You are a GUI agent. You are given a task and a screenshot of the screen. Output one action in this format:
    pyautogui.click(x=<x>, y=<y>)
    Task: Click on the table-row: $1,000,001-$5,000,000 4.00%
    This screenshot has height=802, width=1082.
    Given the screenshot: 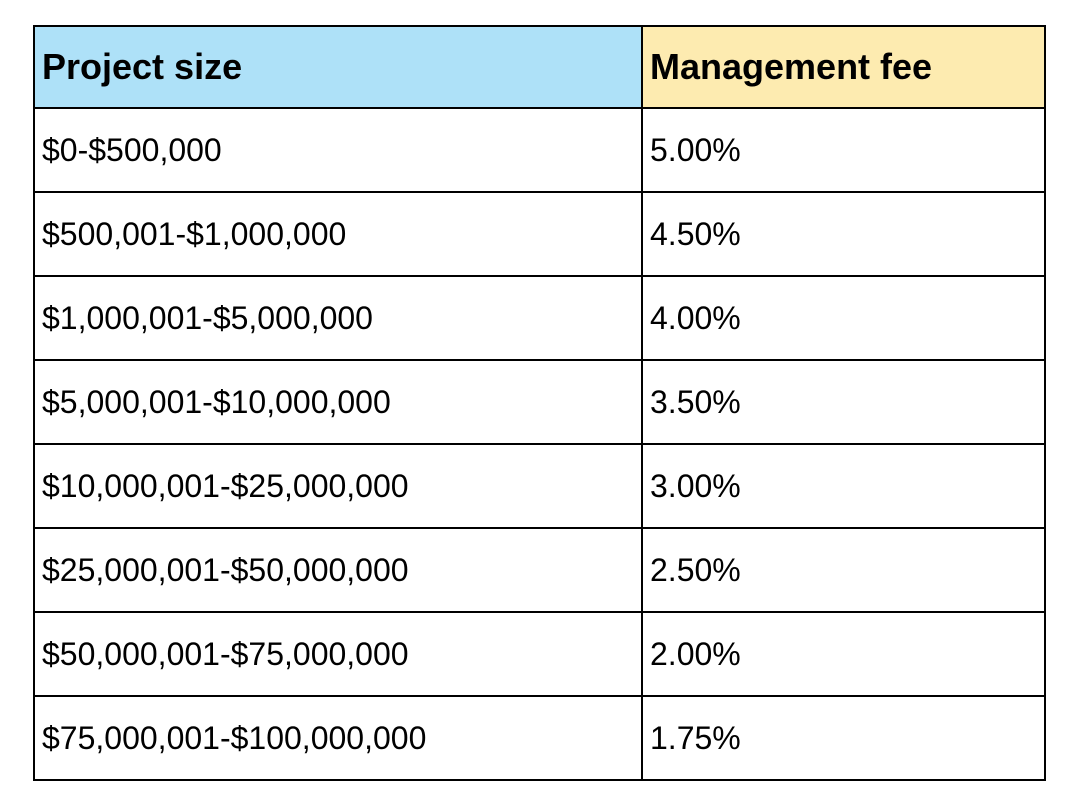 What is the action you would take?
    pyautogui.click(x=539, y=318)
    